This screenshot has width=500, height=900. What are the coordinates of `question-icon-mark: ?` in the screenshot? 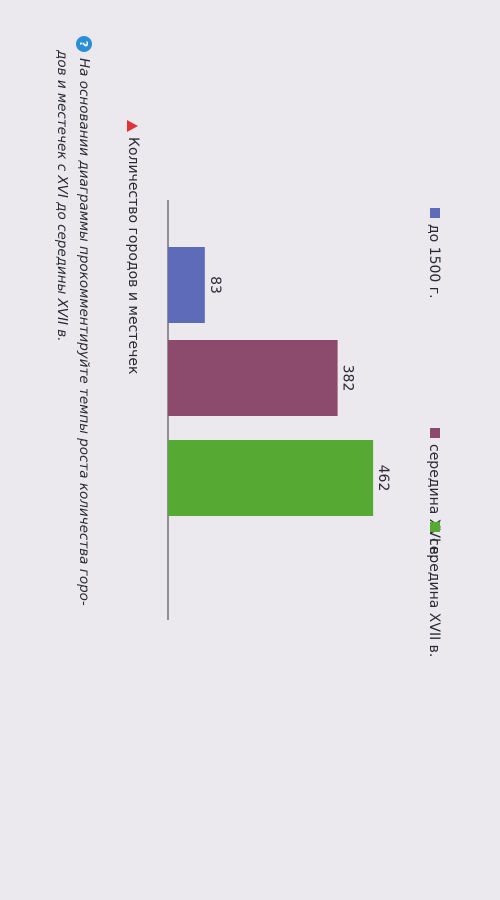 It's located at (83, 44).